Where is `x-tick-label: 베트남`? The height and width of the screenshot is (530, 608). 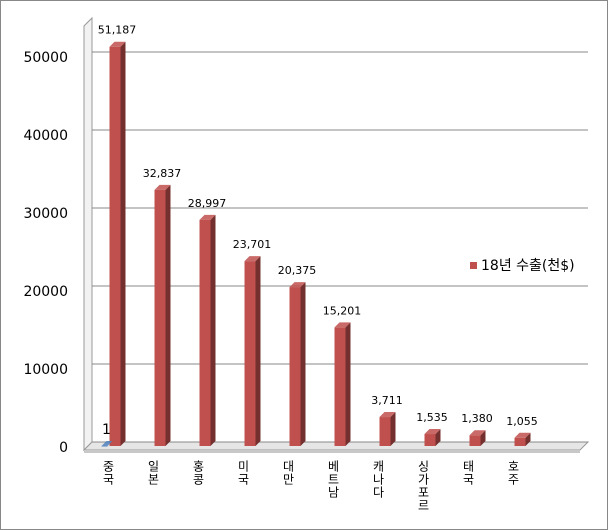 x-tick-label: 베트남 is located at coordinates (333, 479).